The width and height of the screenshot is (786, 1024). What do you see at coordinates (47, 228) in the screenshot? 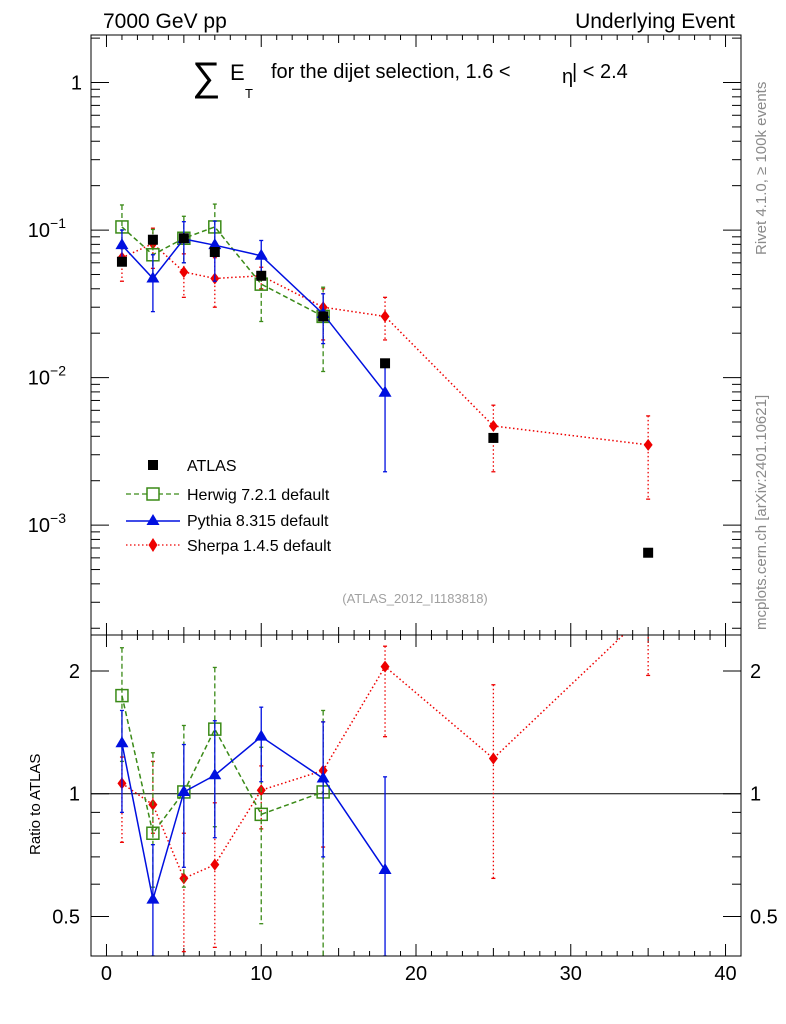
I see `y-tick-label: 10⁻¹` at bounding box center [47, 228].